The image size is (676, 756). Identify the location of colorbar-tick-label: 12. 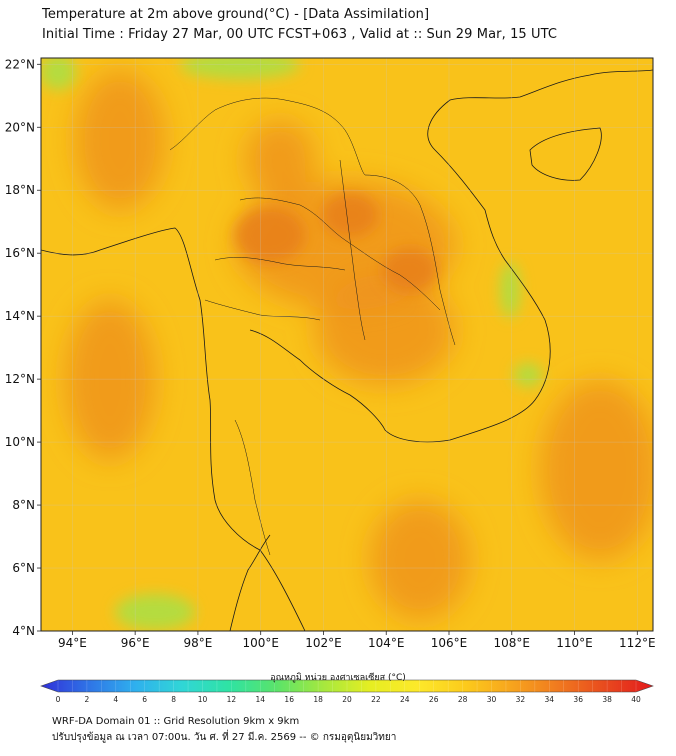
(232, 699).